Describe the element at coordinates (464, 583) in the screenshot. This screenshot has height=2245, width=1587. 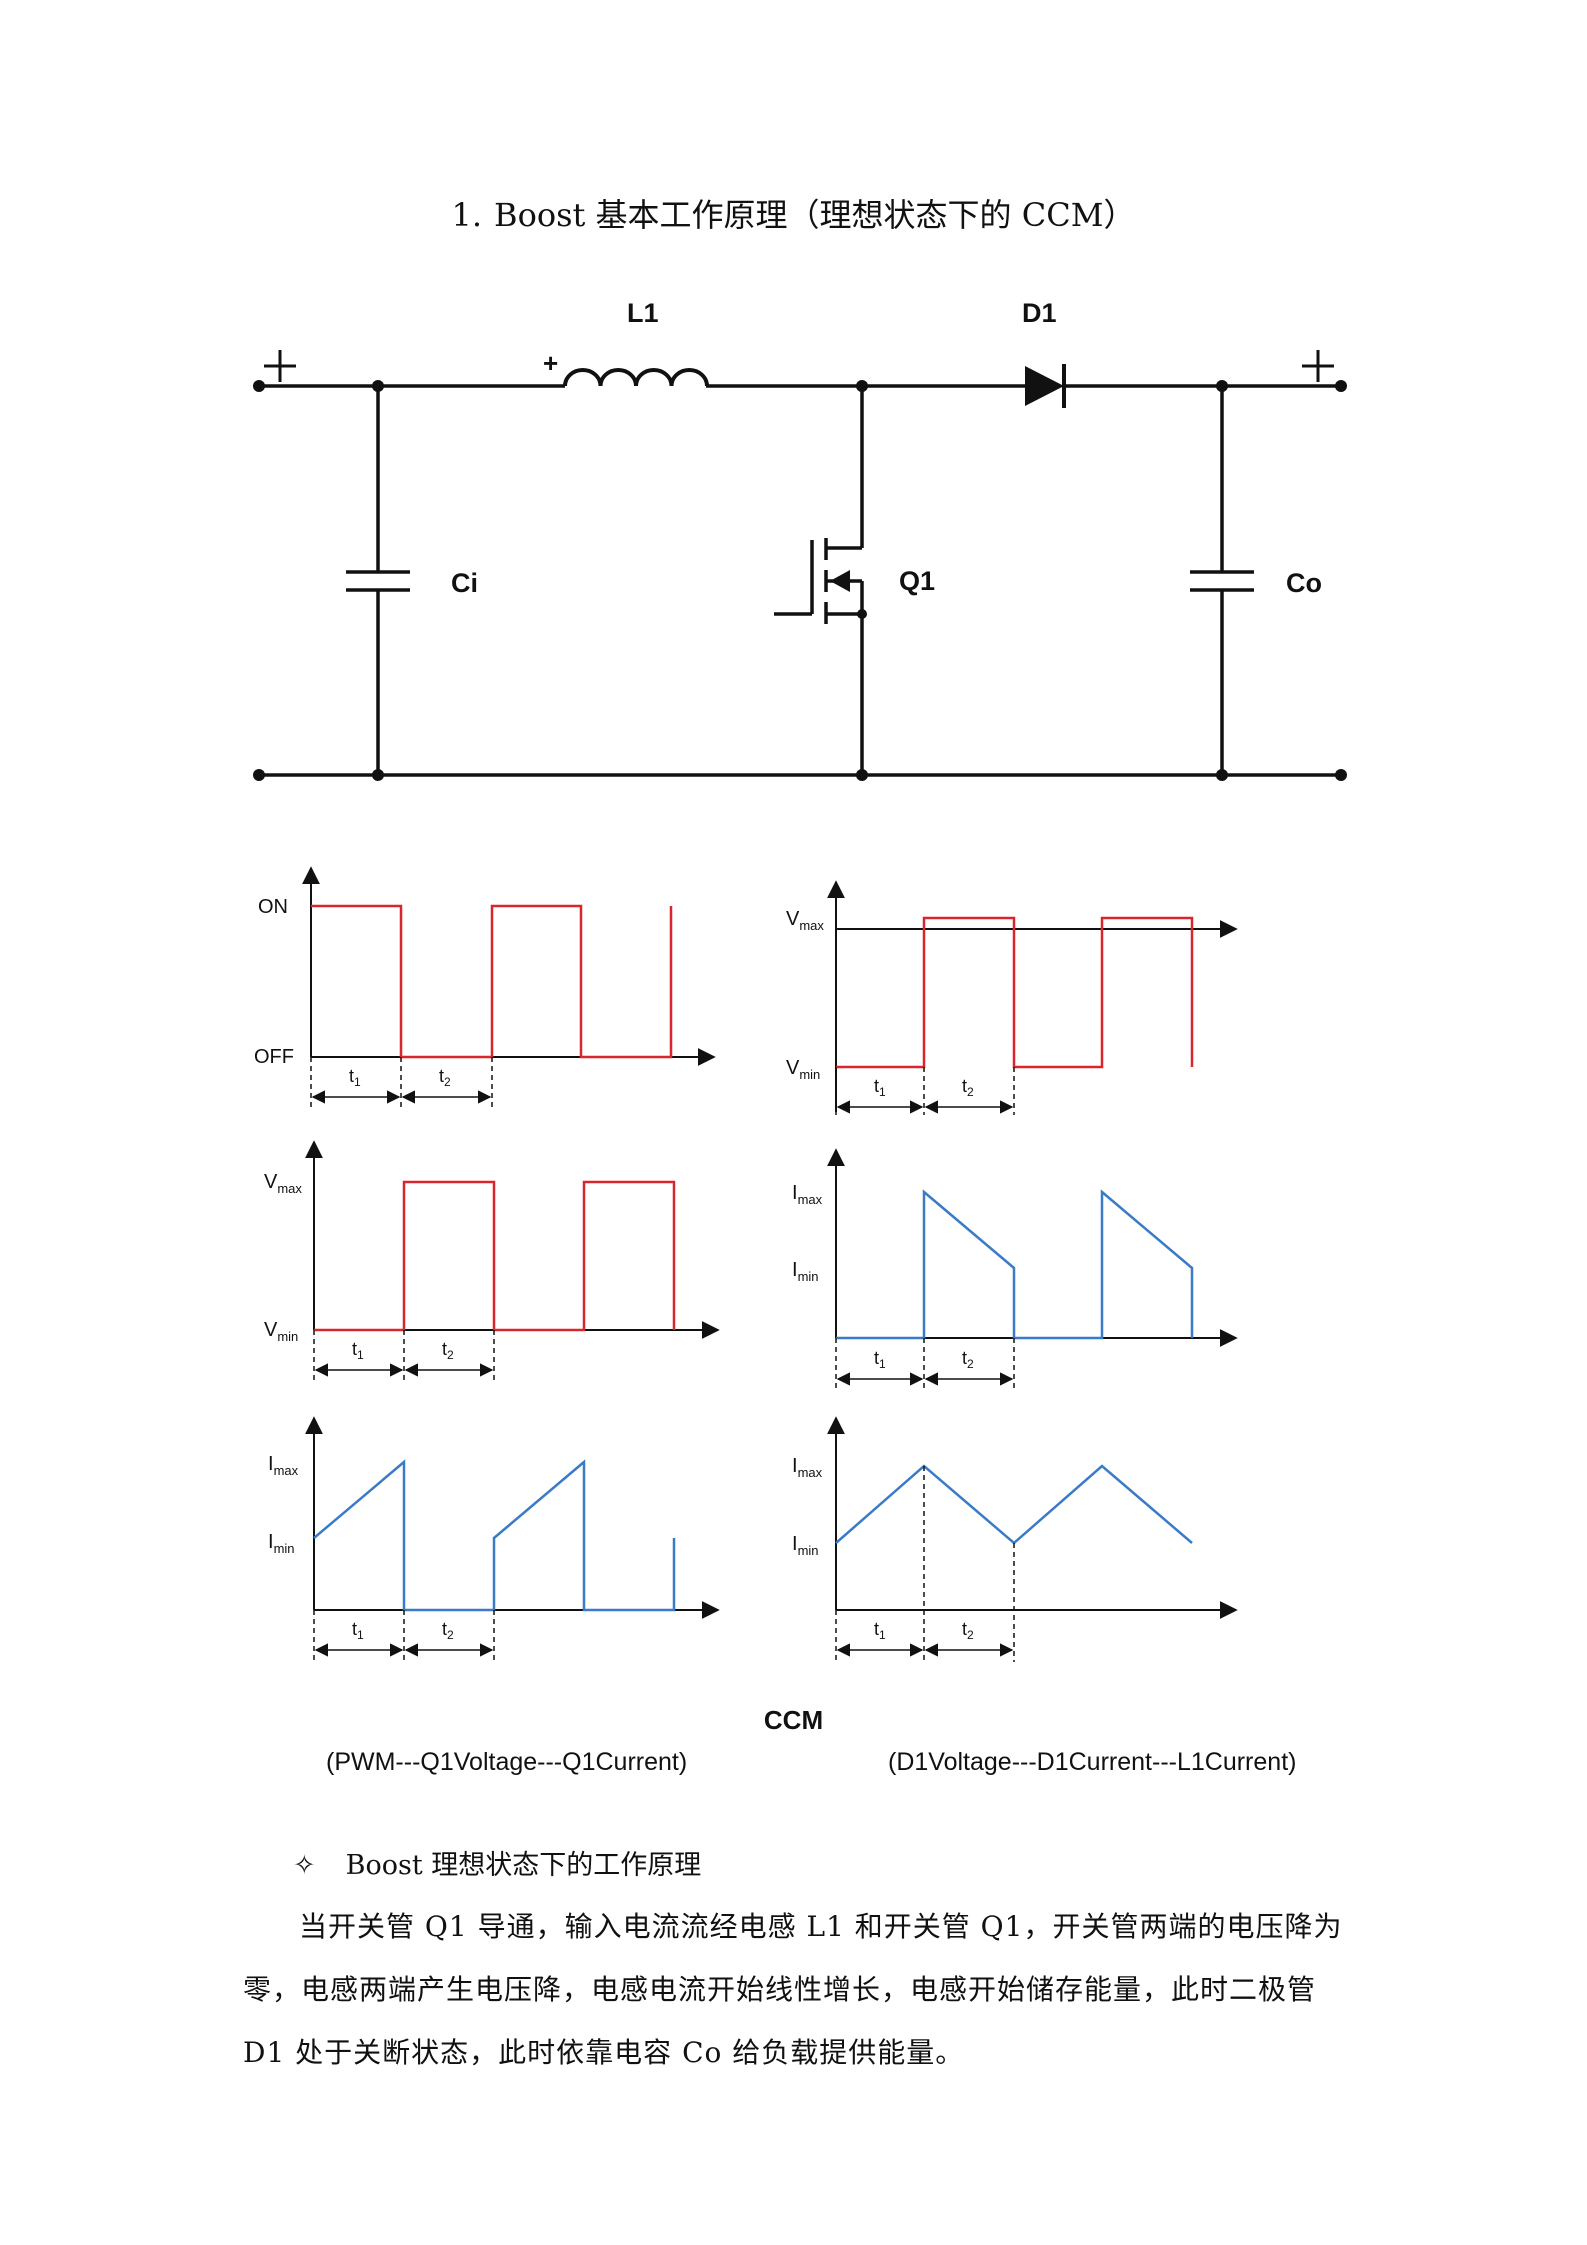
I see `label-ci: Ci` at that location.